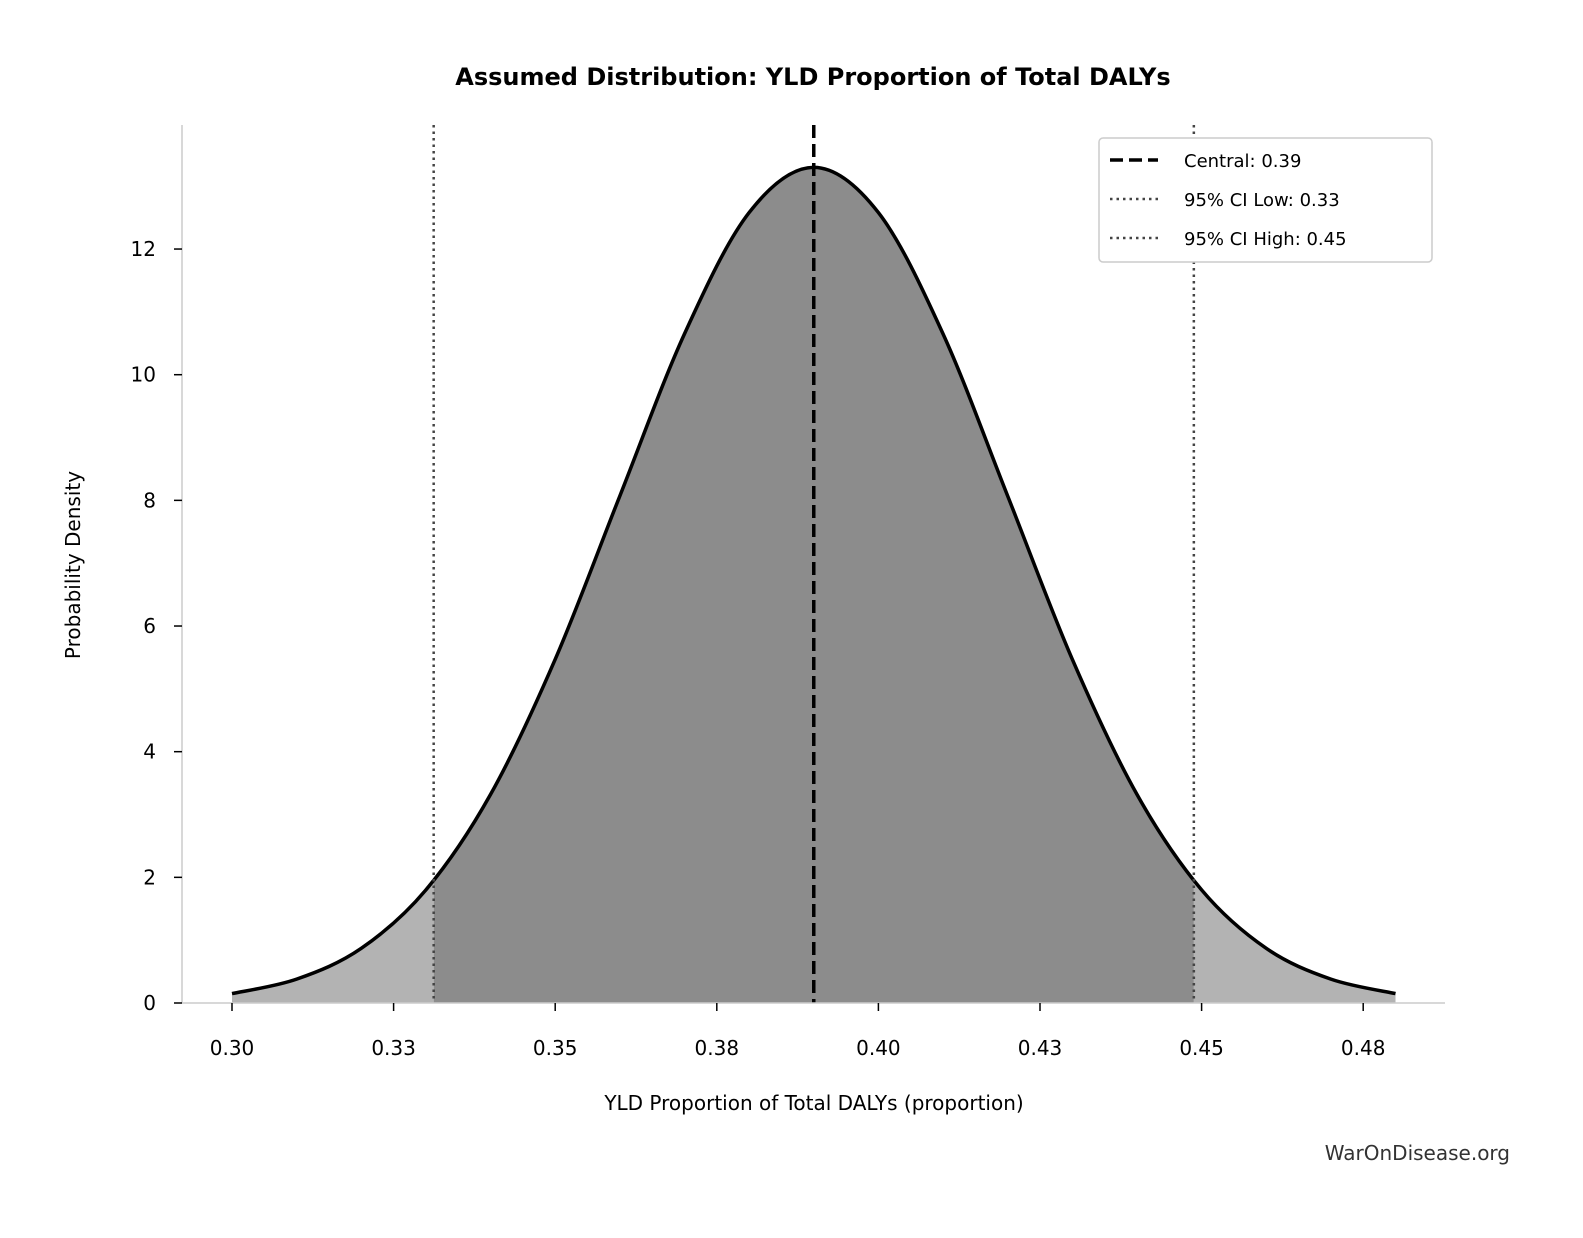 This screenshot has height=1238, width=1583. What do you see at coordinates (149, 500) in the screenshot?
I see `y-tick-label: 8` at bounding box center [149, 500].